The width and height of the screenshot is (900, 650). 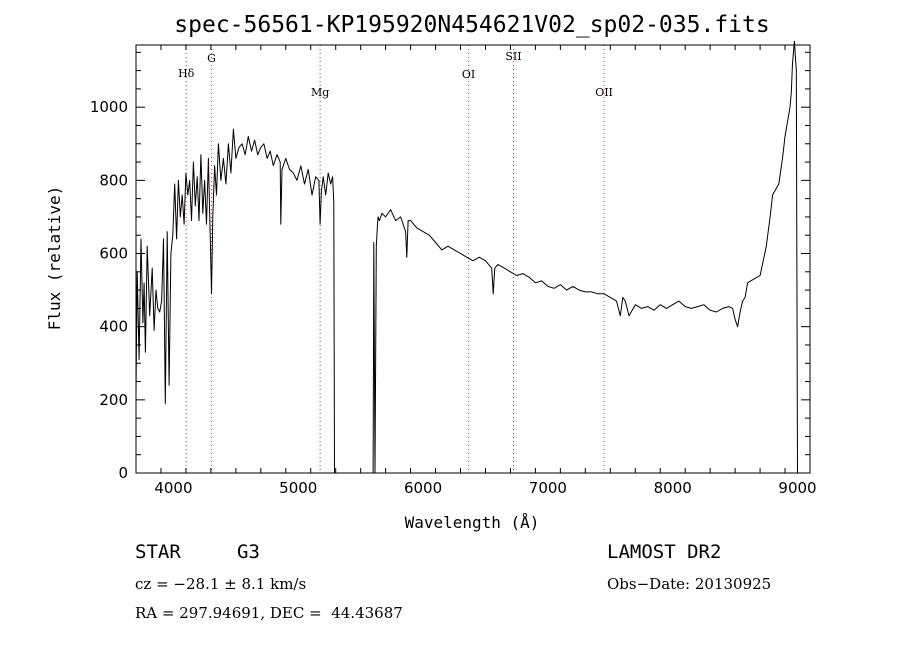 What do you see at coordinates (673, 488) in the screenshot?
I see `x-tick-label: 8000` at bounding box center [673, 488].